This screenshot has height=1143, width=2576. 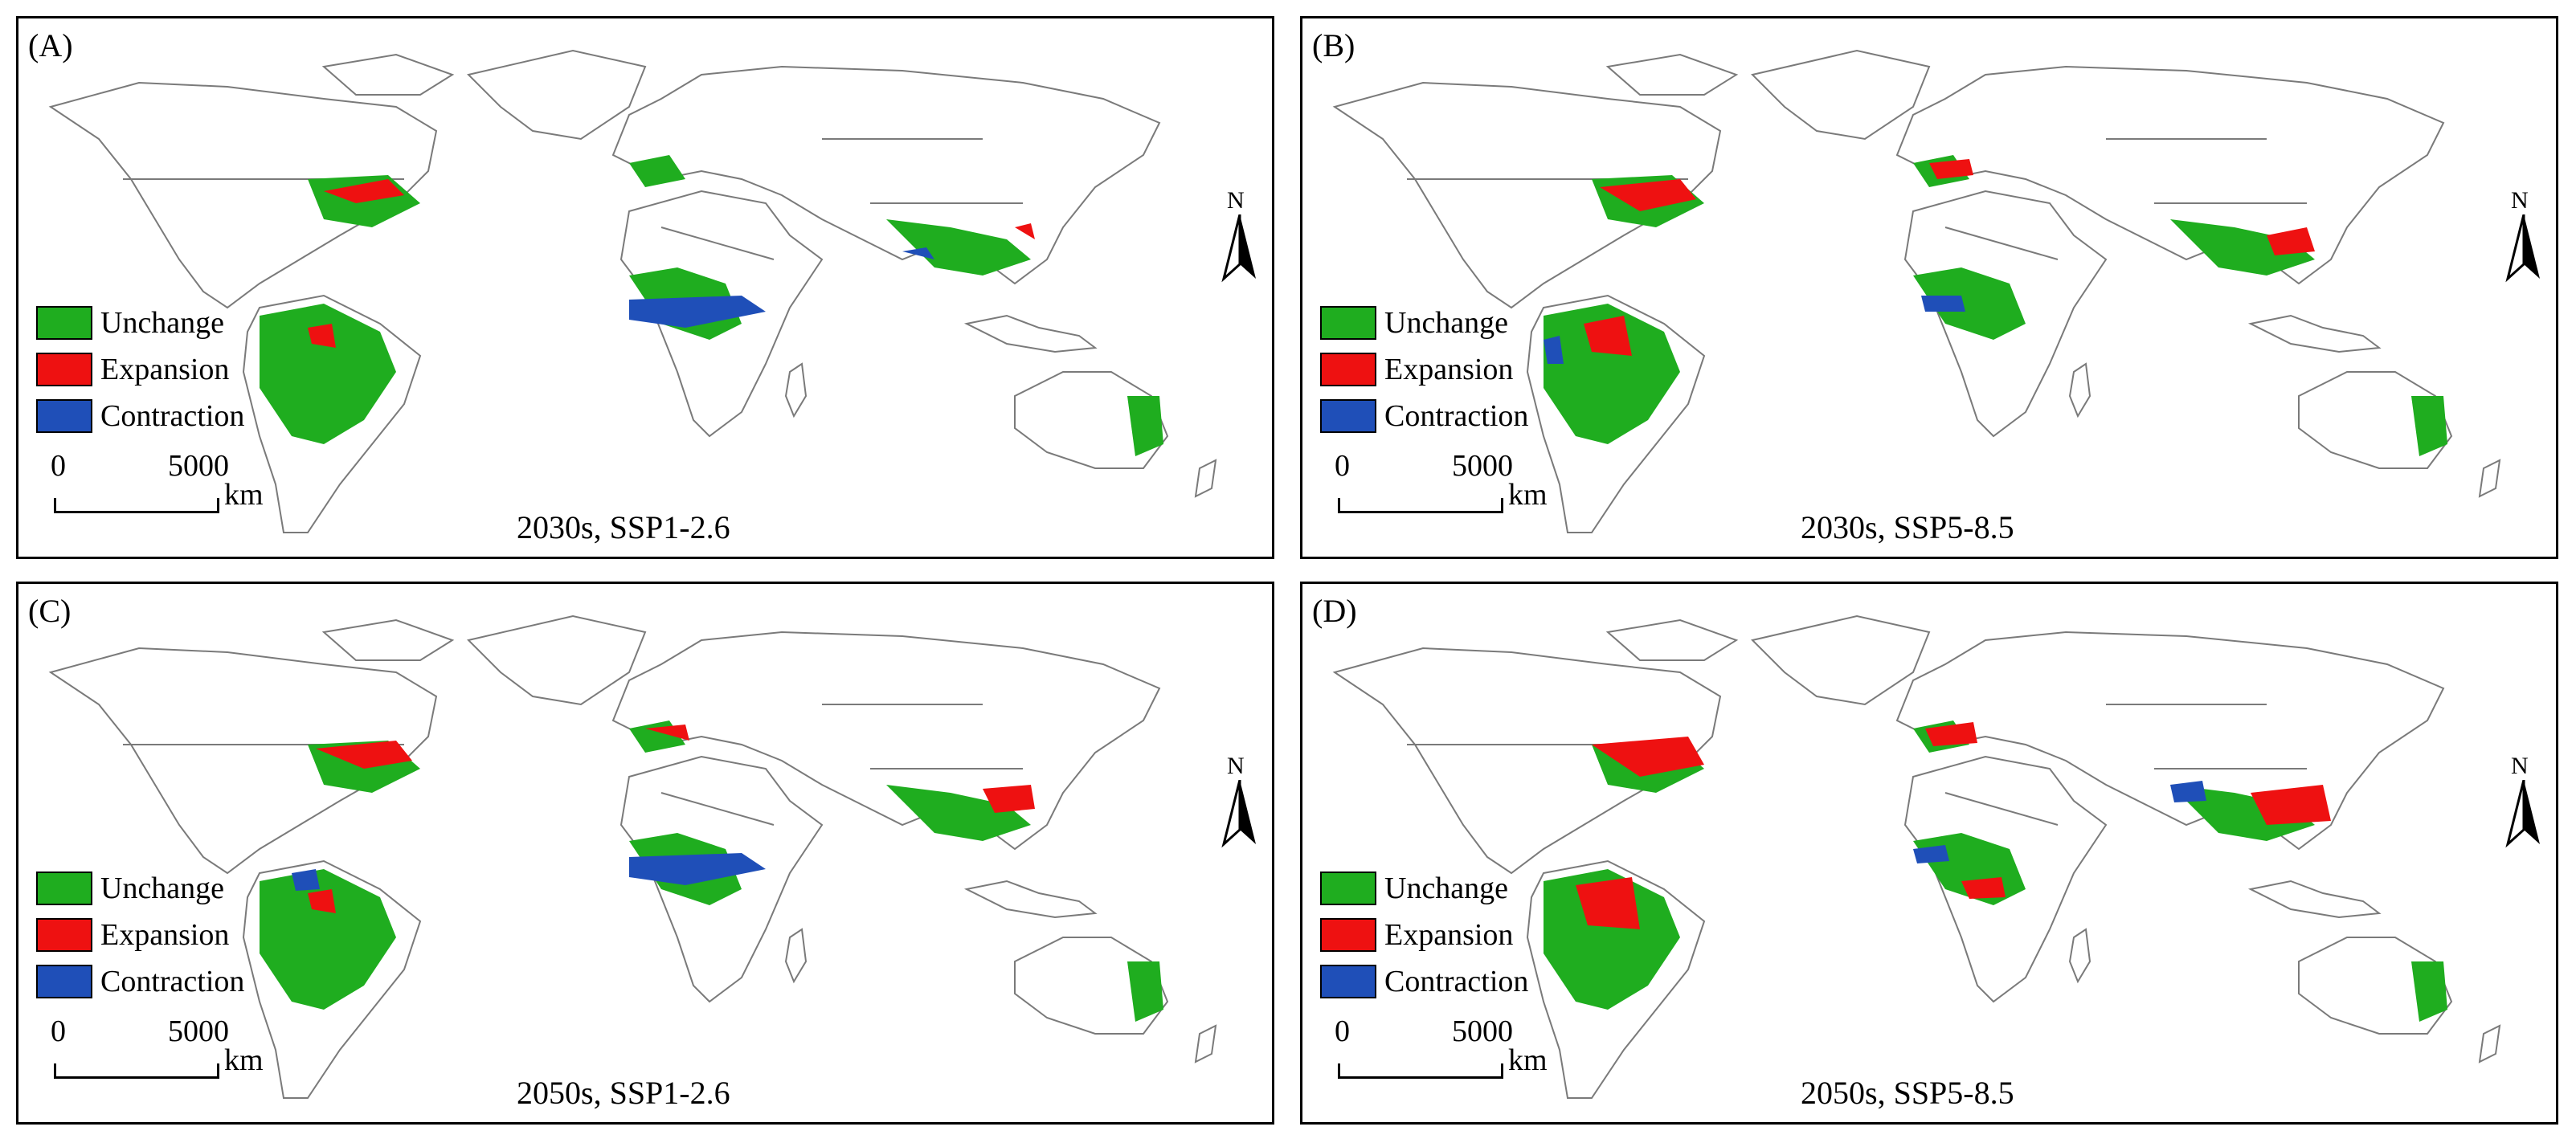 What do you see at coordinates (624, 1093) in the screenshot?
I see `panel-caption: 2050s, SSP1-2.6` at bounding box center [624, 1093].